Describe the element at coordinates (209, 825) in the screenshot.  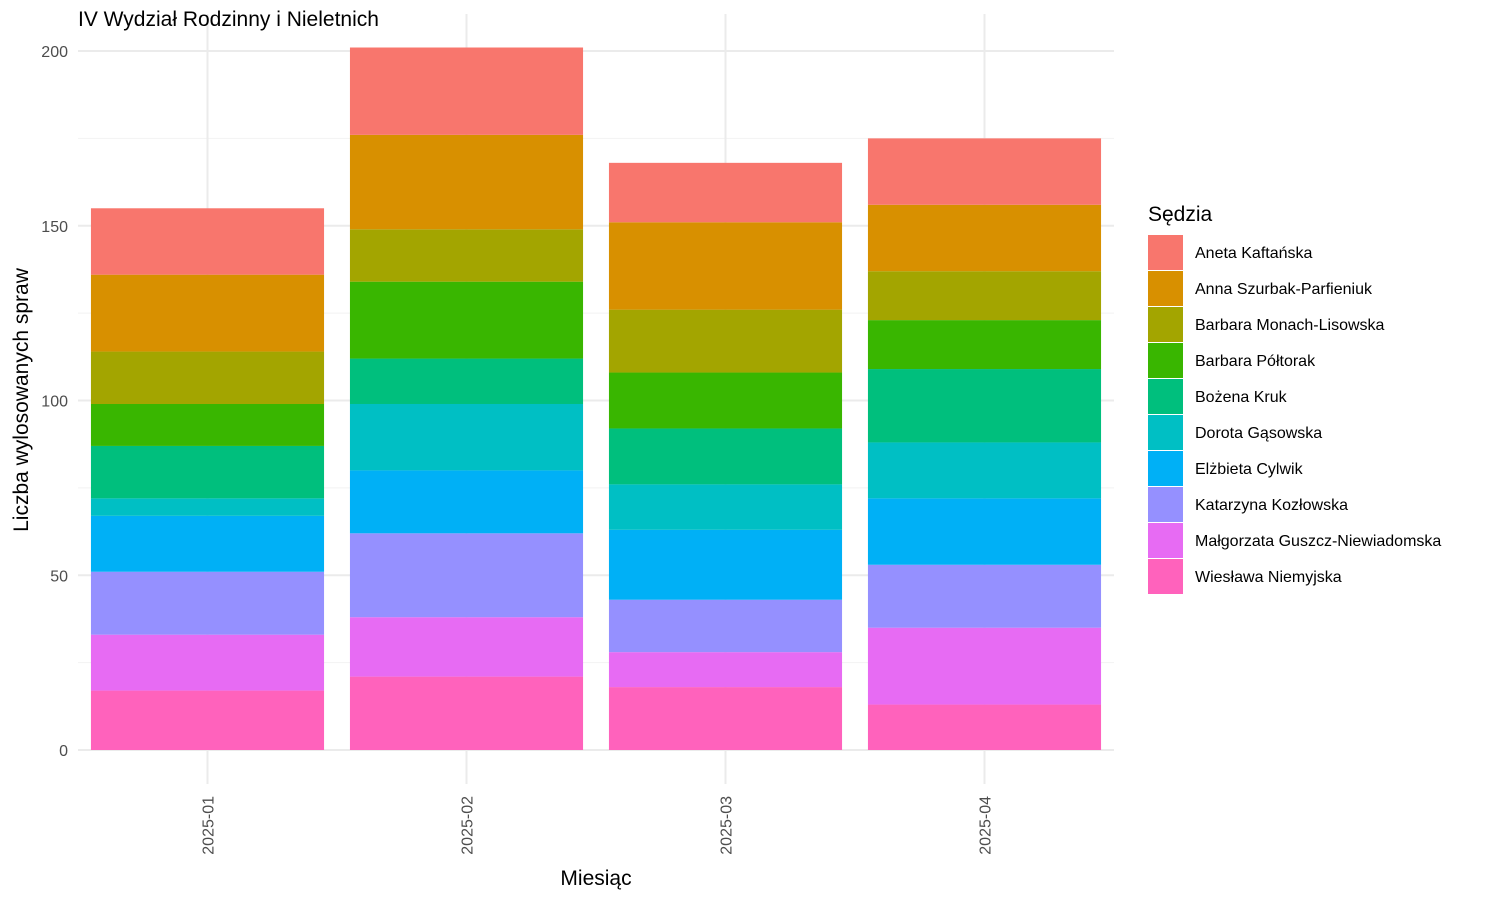
I see `x-tick-label: 2025-01` at that location.